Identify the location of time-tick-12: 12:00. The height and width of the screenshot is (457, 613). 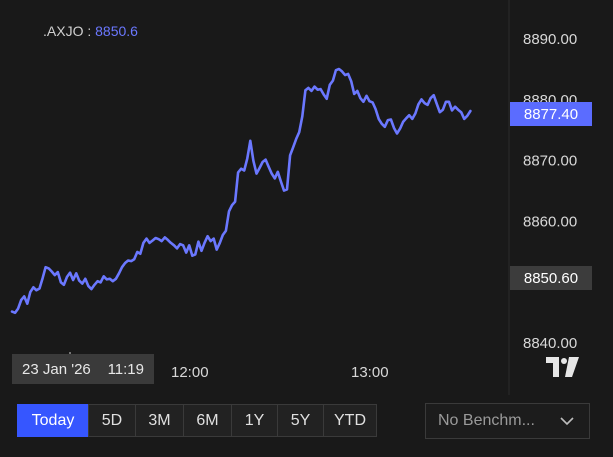
(190, 372).